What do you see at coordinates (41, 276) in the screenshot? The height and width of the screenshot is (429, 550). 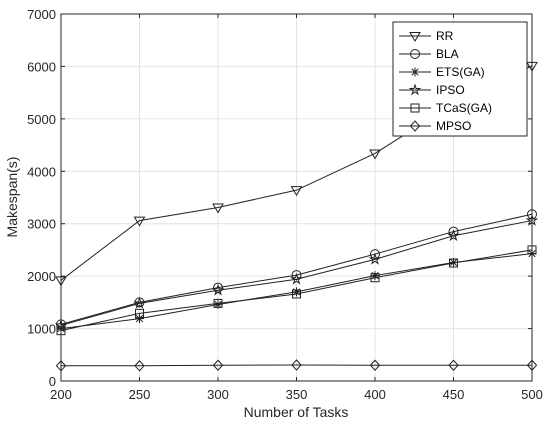 I see `y-tick-label: 2000` at bounding box center [41, 276].